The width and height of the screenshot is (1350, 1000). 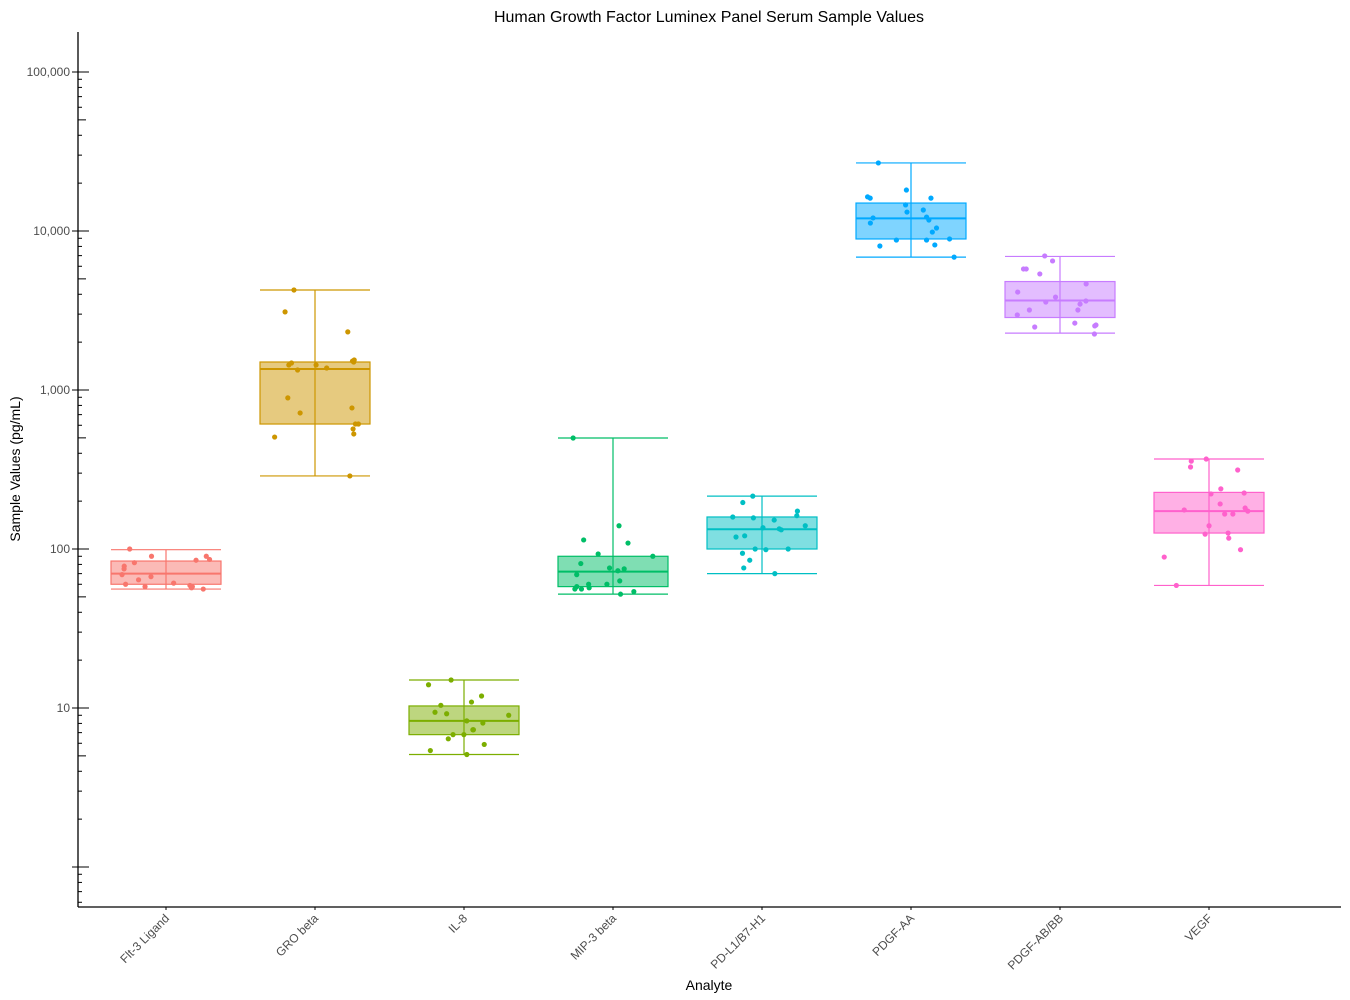 What do you see at coordinates (594, 937) in the screenshot?
I see `x-tick-label: MIP-3 beta` at bounding box center [594, 937].